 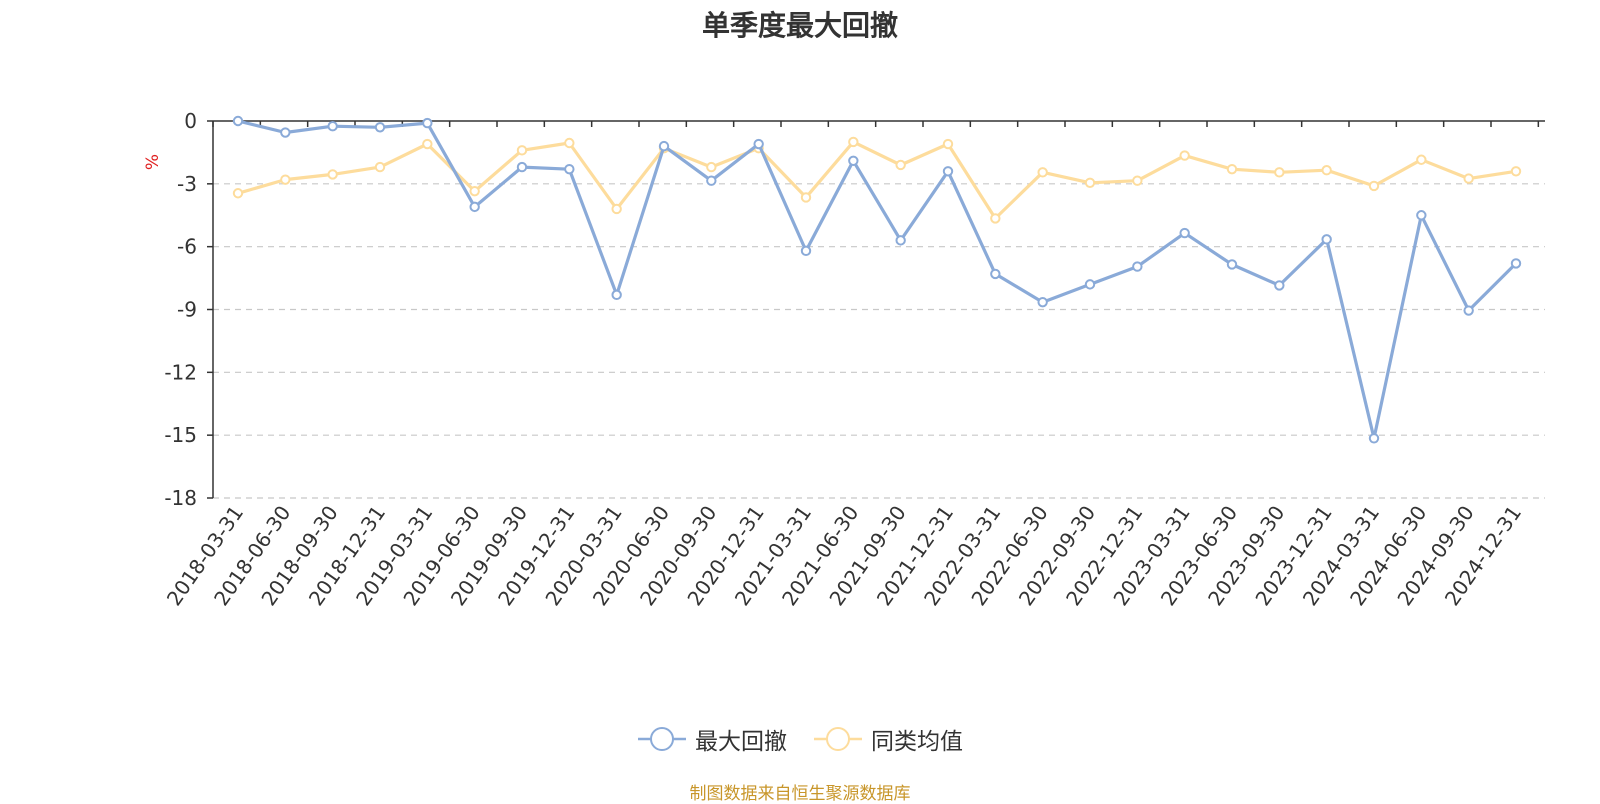 What do you see at coordinates (917, 742) in the screenshot?
I see `legend-label: 同类均值` at bounding box center [917, 742].